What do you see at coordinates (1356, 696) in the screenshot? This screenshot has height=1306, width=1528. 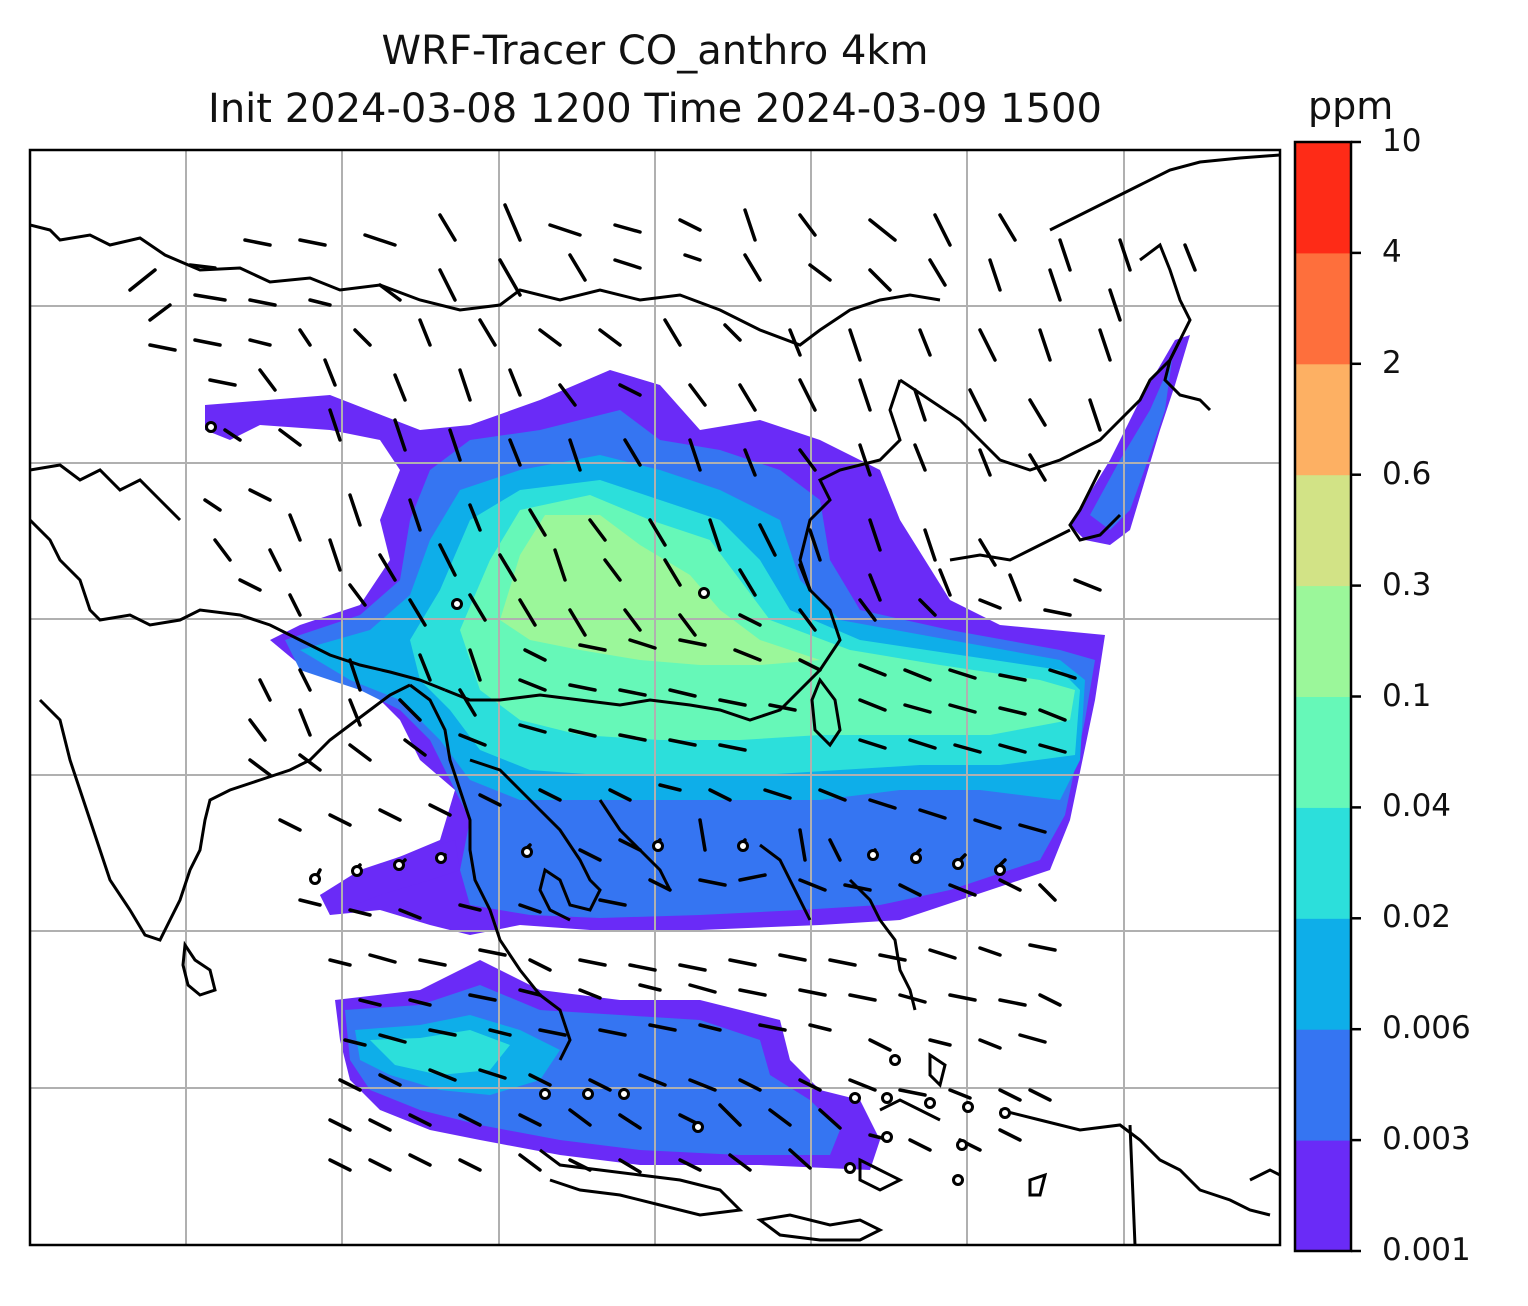 I see `colorbar-ticks` at bounding box center [1356, 696].